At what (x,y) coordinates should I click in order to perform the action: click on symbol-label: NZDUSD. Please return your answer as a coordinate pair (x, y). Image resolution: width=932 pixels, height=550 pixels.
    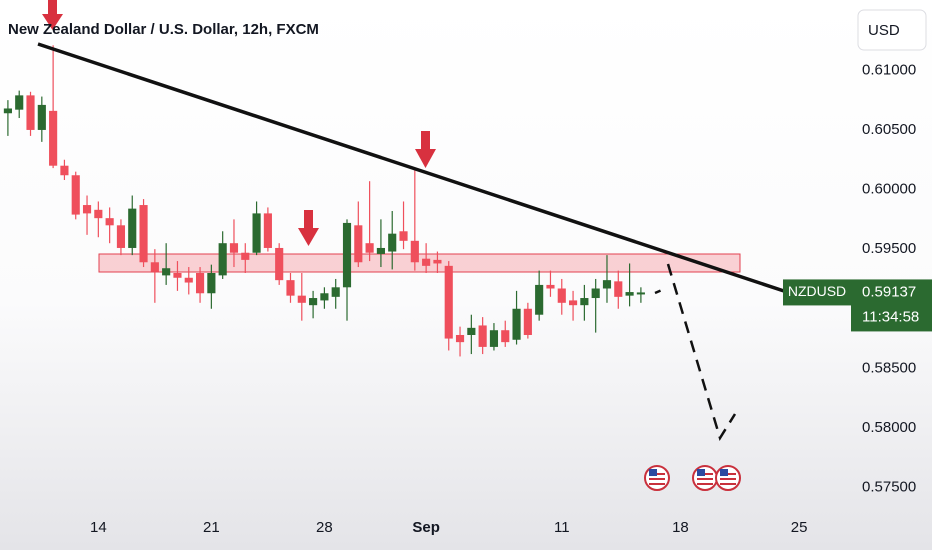
    Looking at the image, I should click on (817, 291).